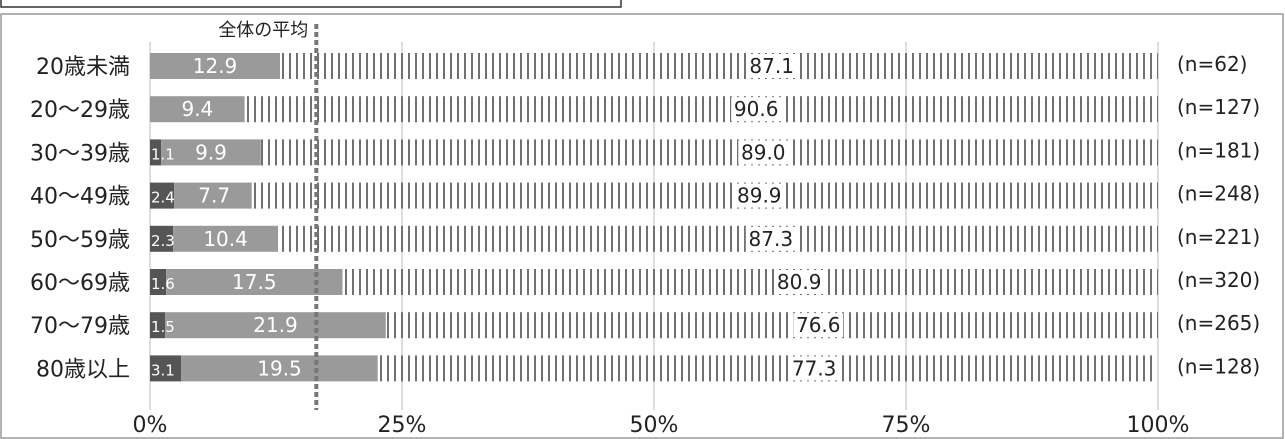 The image size is (1285, 439). I want to click on header-box-fragment, so click(311, 4).